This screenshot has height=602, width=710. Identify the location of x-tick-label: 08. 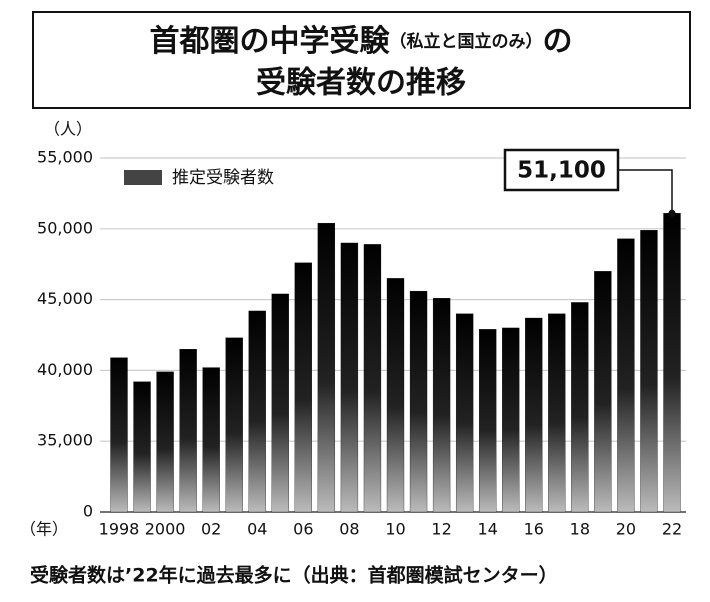
(349, 529).